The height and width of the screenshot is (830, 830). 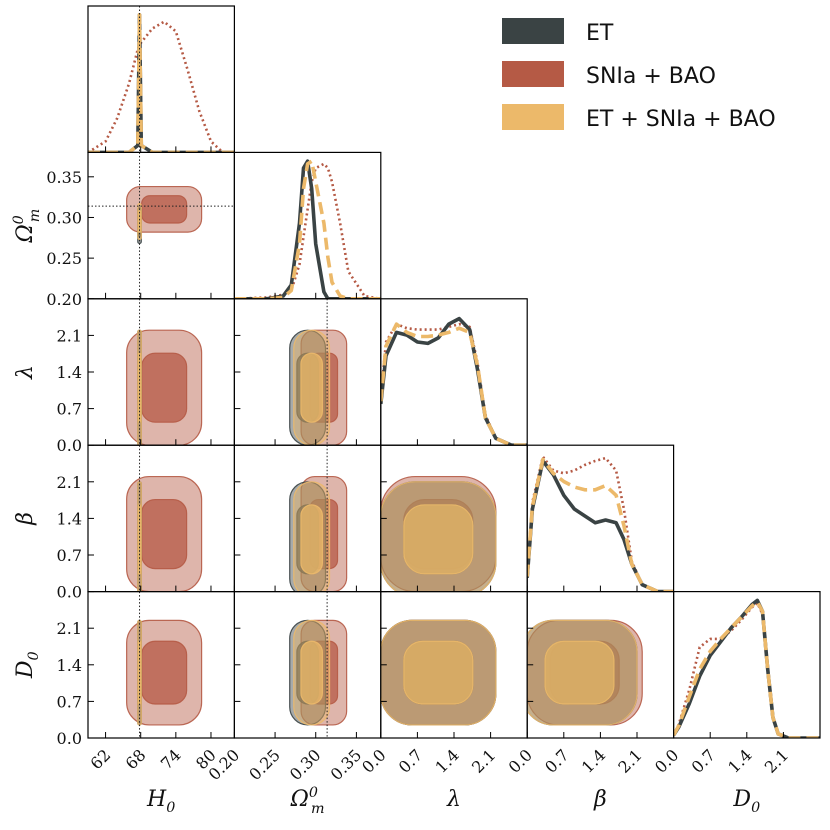 I want to click on pdf-line-beta-snia-bao, so click(x=600, y=523).